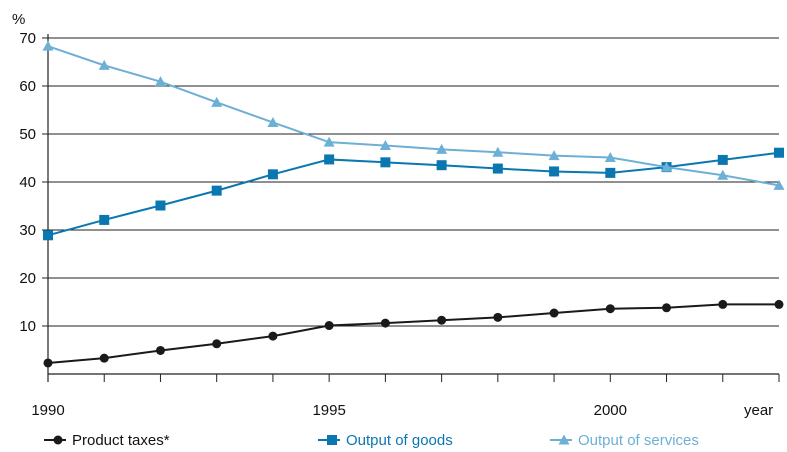  I want to click on y-tick-label: 30, so click(27, 230).